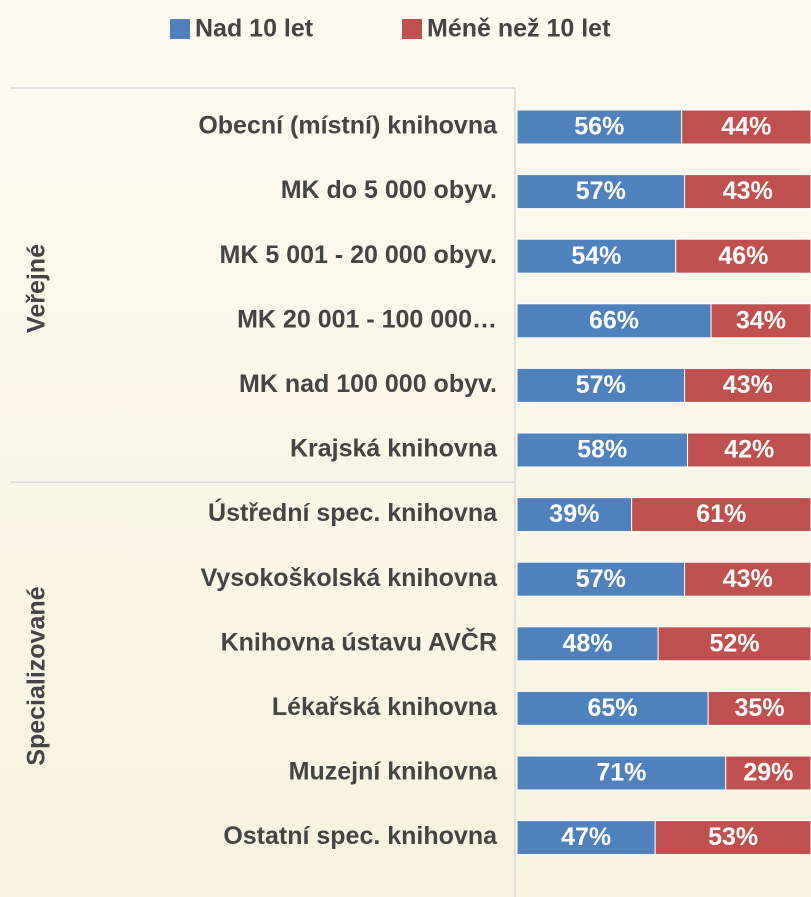  I want to click on legend-label: Nad 10 let, so click(254, 29).